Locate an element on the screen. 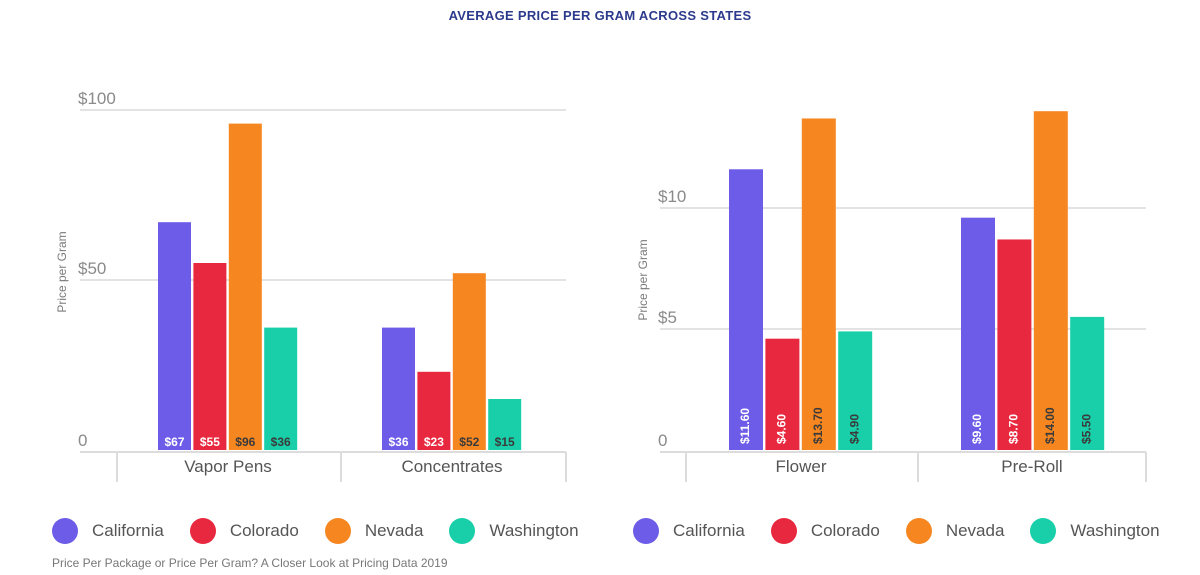 The height and width of the screenshot is (575, 1200). bar-value-label: $8.70 is located at coordinates (1014, 429).